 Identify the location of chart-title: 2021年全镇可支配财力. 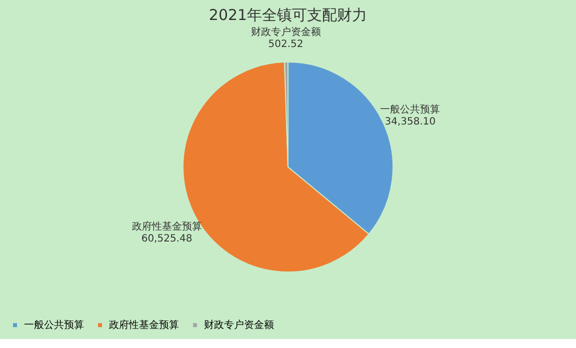
(288, 15).